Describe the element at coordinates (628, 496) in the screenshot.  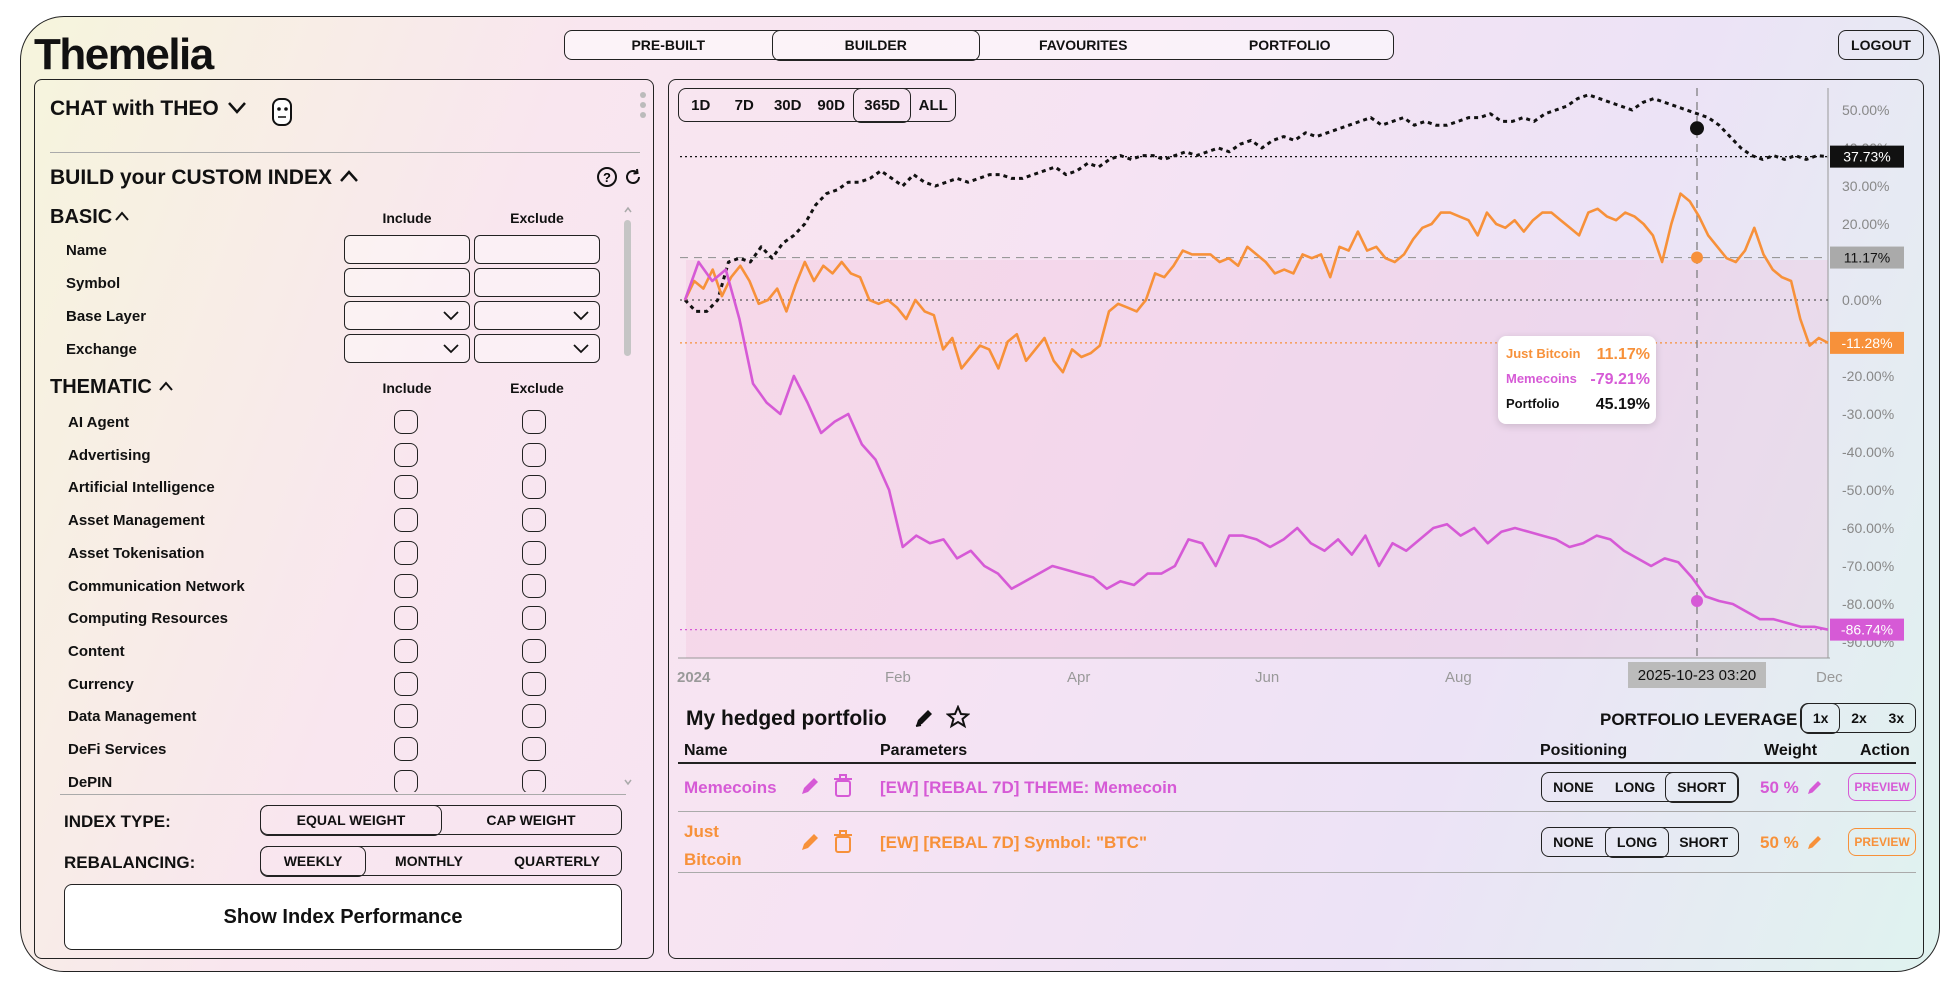
I see `builder-scrollbar` at that location.